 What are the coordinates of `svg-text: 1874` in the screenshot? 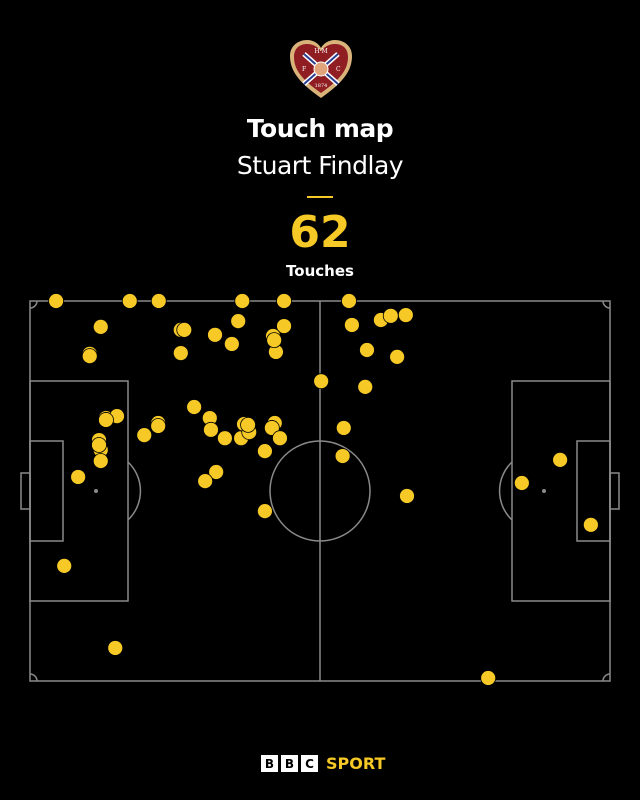 It's located at (321, 86).